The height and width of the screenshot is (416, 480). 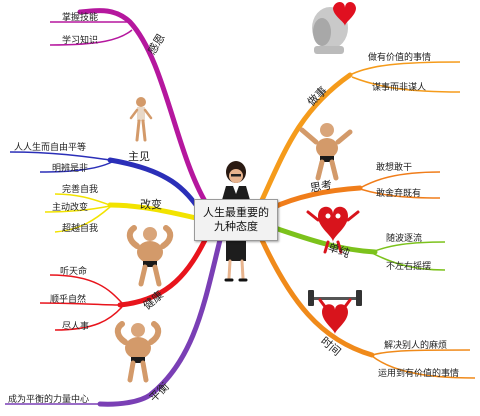 I want to click on leaf-shijian-1: 解决别人的麻烦, so click(x=416, y=346).